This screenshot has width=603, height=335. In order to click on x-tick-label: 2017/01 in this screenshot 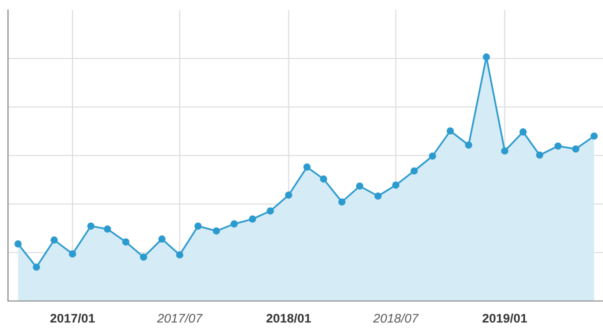, I will do `click(72, 318)`.